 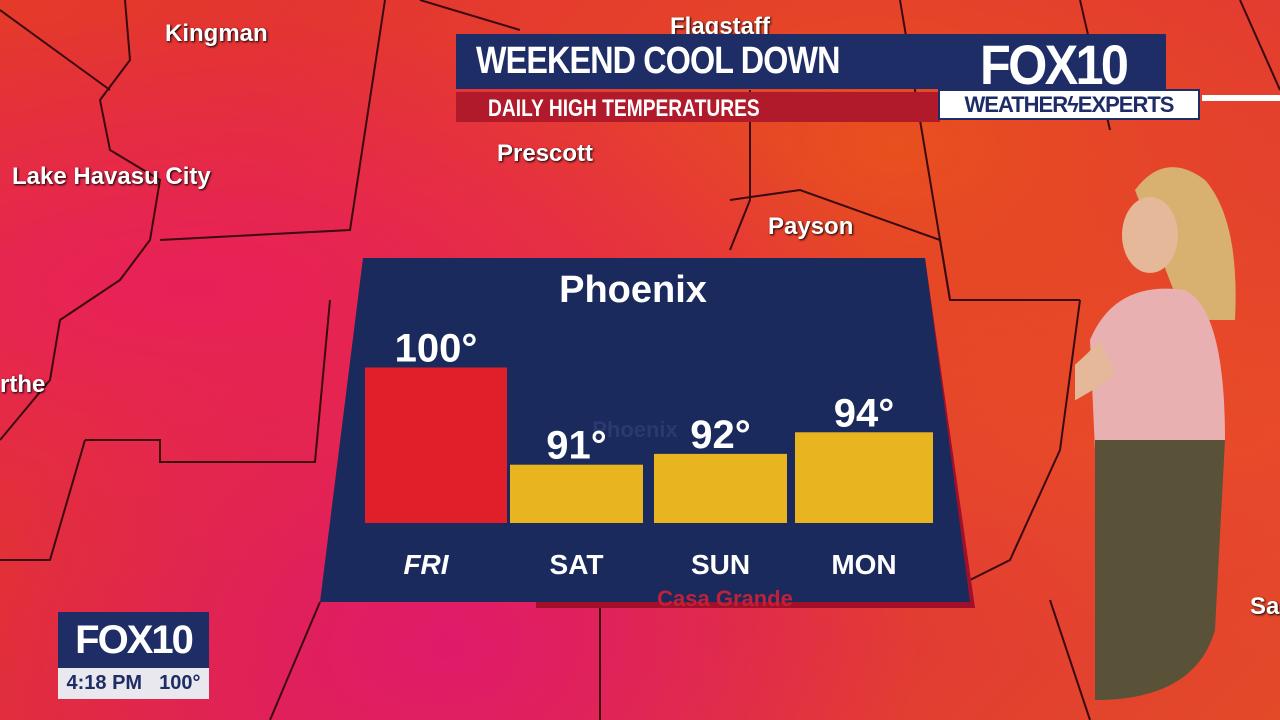 What do you see at coordinates (811, 226) in the screenshot?
I see `city-payson: Payson` at bounding box center [811, 226].